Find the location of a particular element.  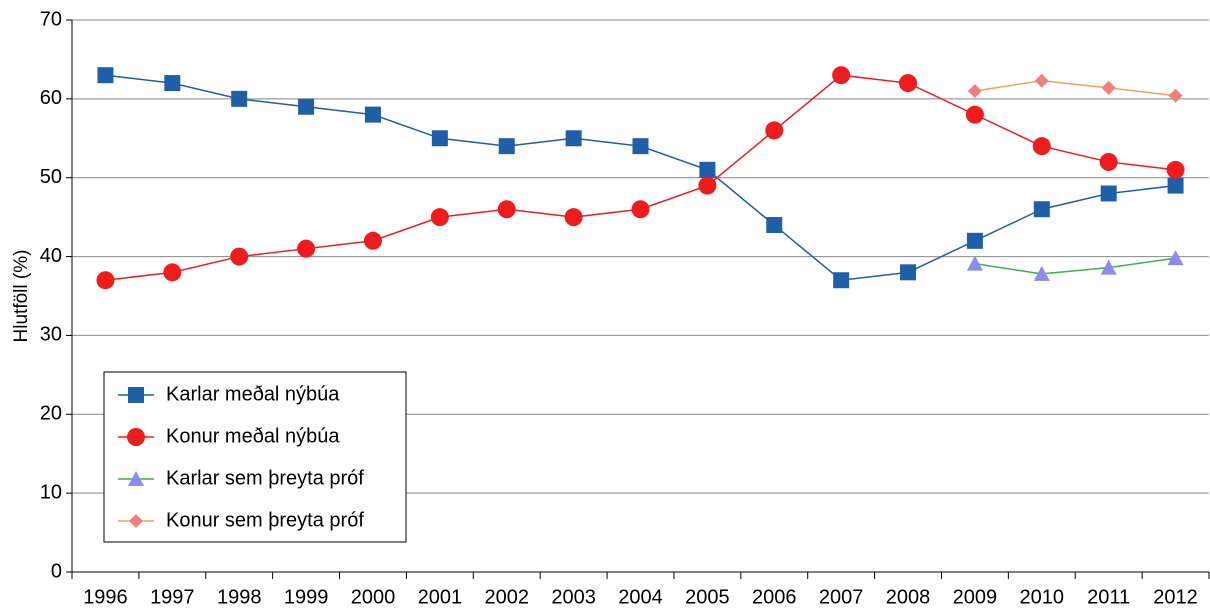

x-tick-label: 1997 is located at coordinates (172, 597).